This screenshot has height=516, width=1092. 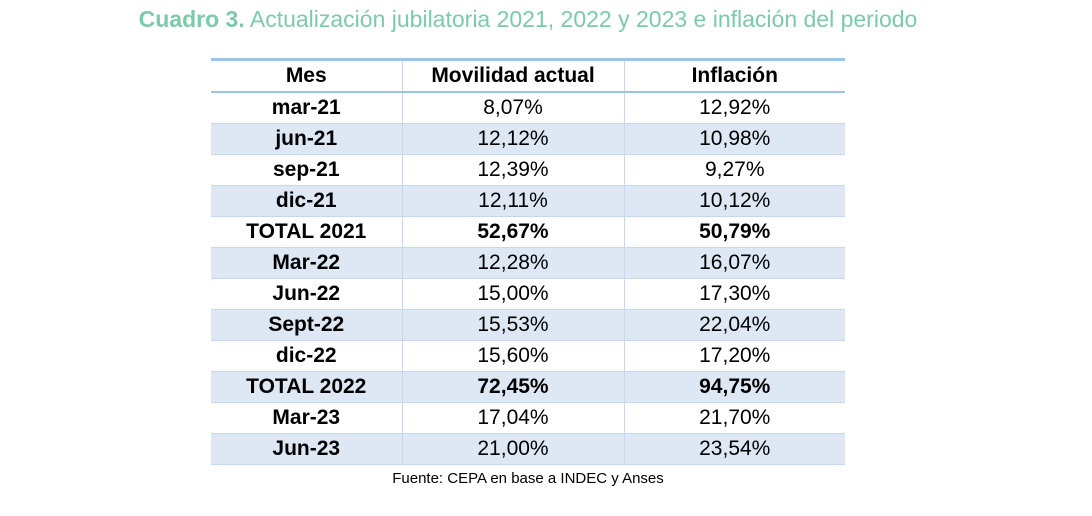 I want to click on table-row: Mar-23 17,04% 21,70%, so click(x=528, y=418).